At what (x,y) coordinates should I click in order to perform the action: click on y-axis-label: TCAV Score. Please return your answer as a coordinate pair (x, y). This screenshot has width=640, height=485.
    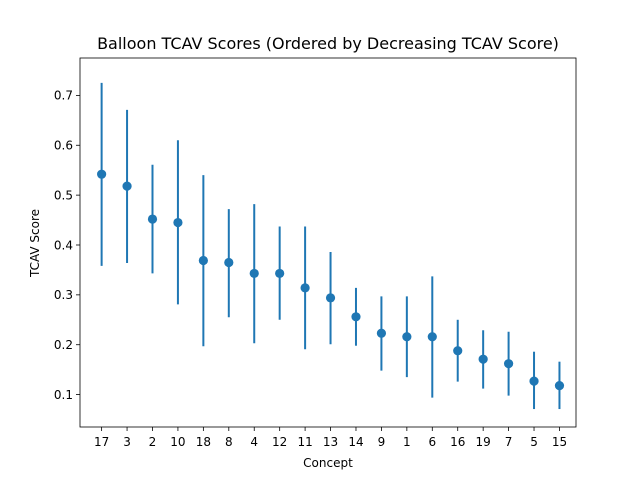
    Looking at the image, I should click on (35, 243).